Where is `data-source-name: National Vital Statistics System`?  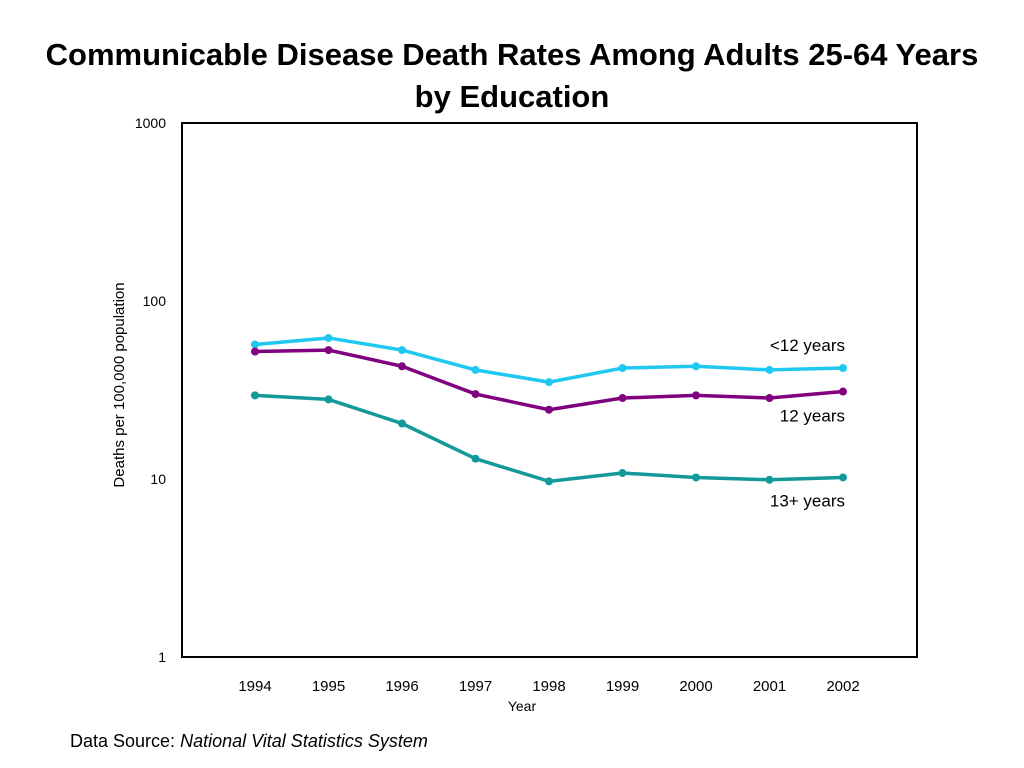
data-source-name: National Vital Statistics System is located at coordinates (304, 741).